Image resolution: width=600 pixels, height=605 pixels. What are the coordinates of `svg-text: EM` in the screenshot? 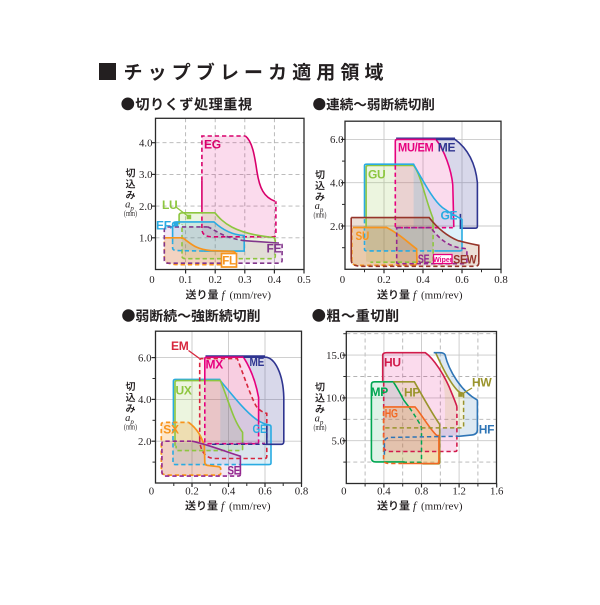 It's located at (180, 346).